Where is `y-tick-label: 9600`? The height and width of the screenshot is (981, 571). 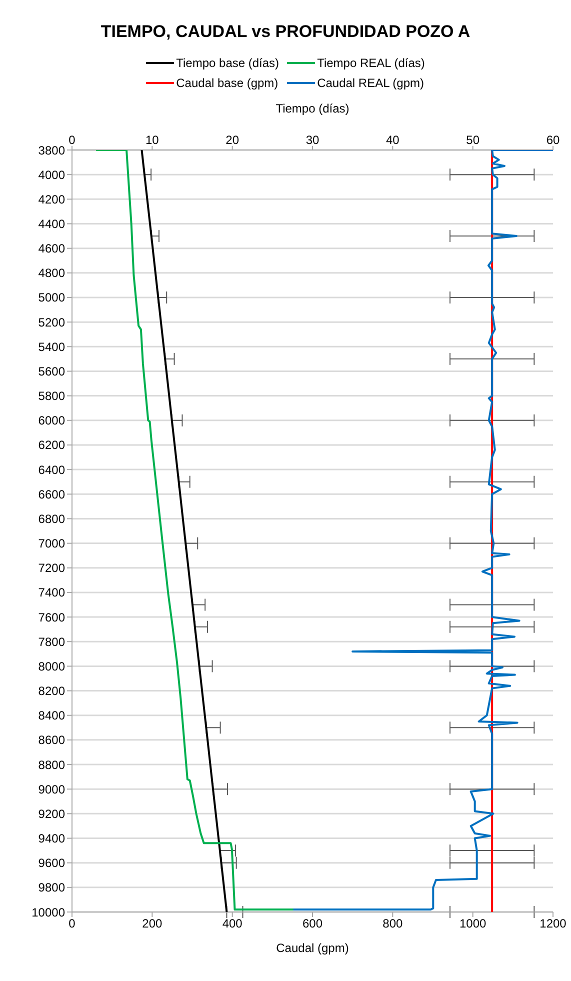
y-tick-label: 9600 is located at coordinates (52, 863).